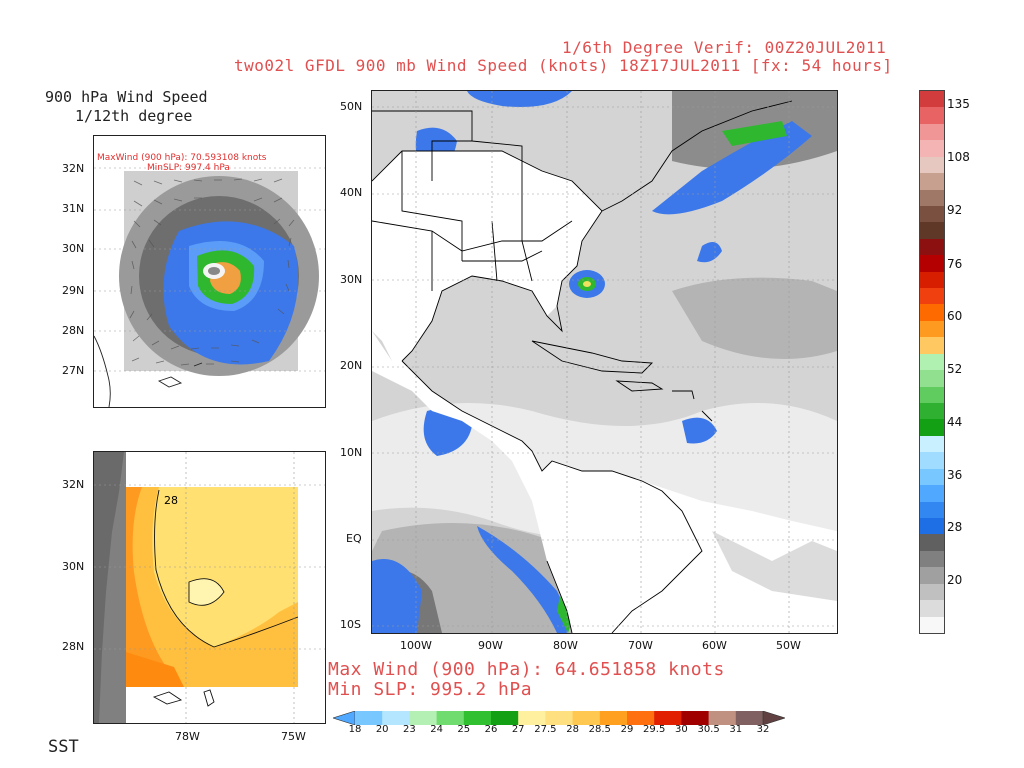 This screenshot has width=1024, height=768. I want to click on sst-lon-tick: 78W, so click(187, 736).